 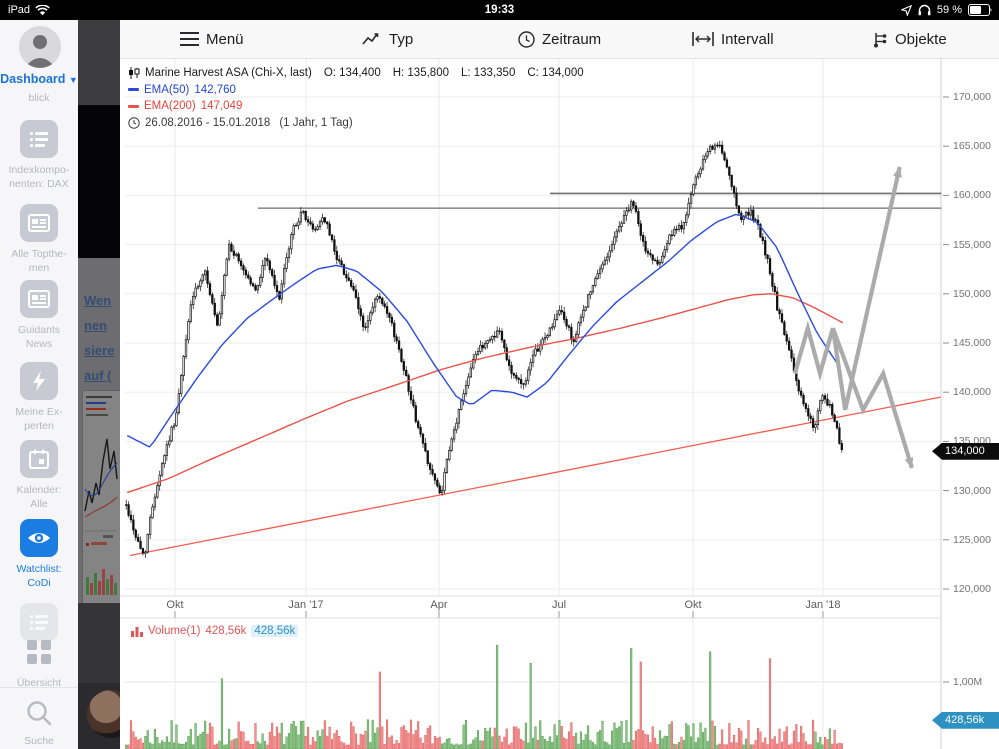 I want to click on ema50-value: 142,760, so click(x=215, y=89).